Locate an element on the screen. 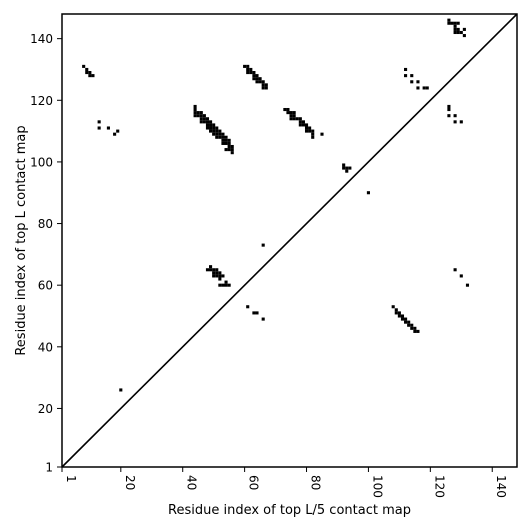 The height and width of the screenshot is (531, 531). x-tick-label: 80 is located at coordinates (316, 482).